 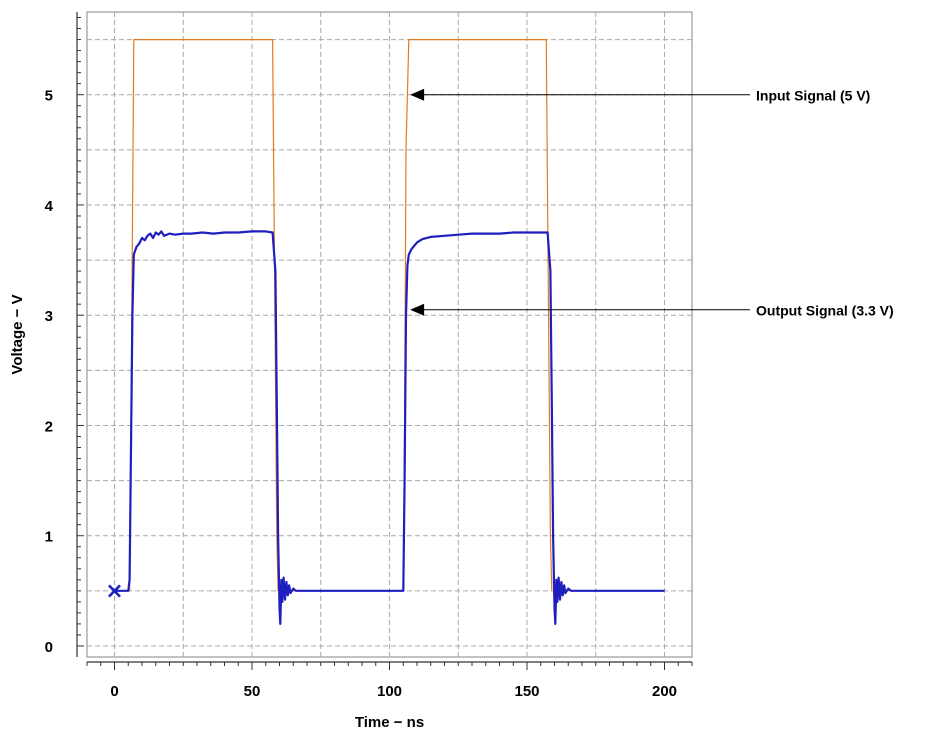 I want to click on y-tick-label: 1, so click(x=49, y=537).